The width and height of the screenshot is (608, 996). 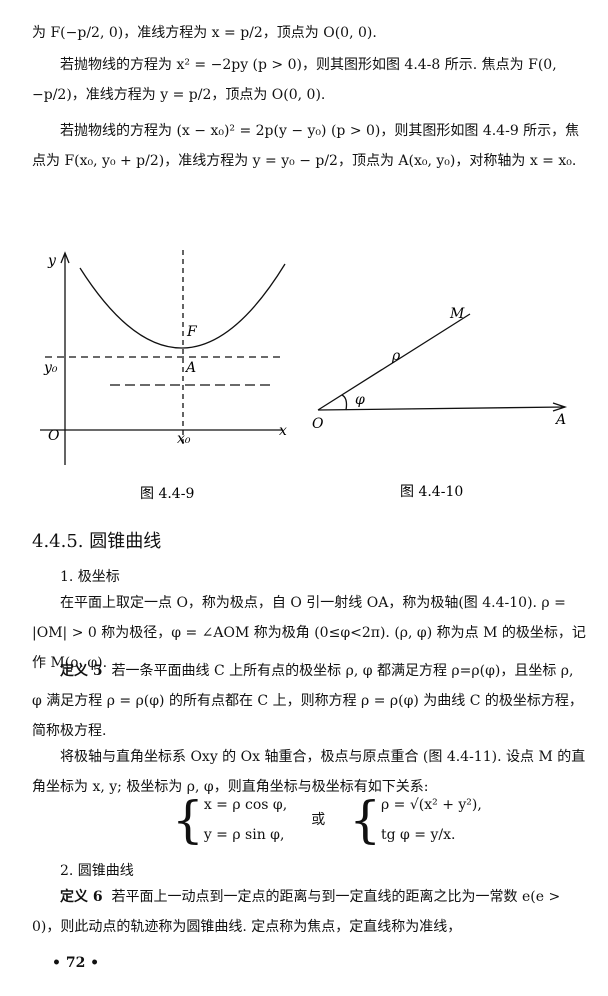 I want to click on caption: 图 4.4-10, so click(x=431, y=492).